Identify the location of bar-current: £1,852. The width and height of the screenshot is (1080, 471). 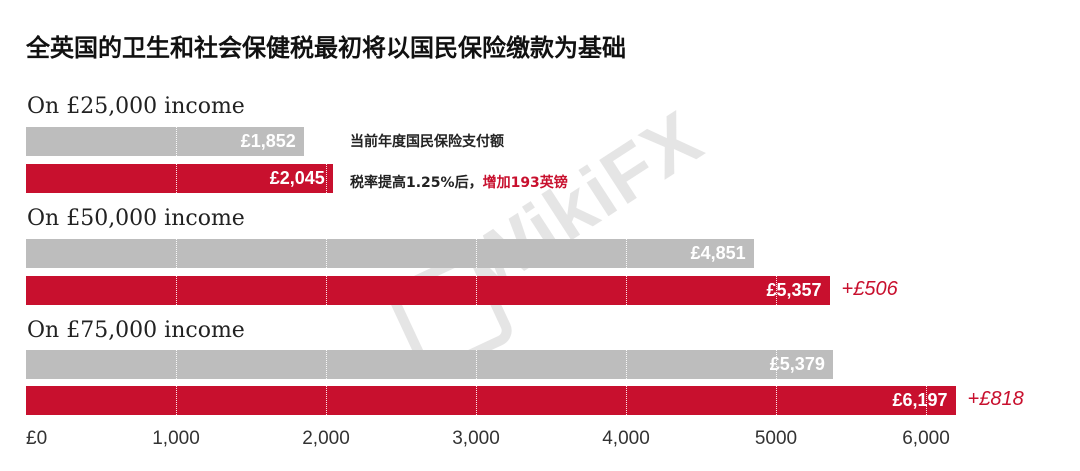
(165, 141).